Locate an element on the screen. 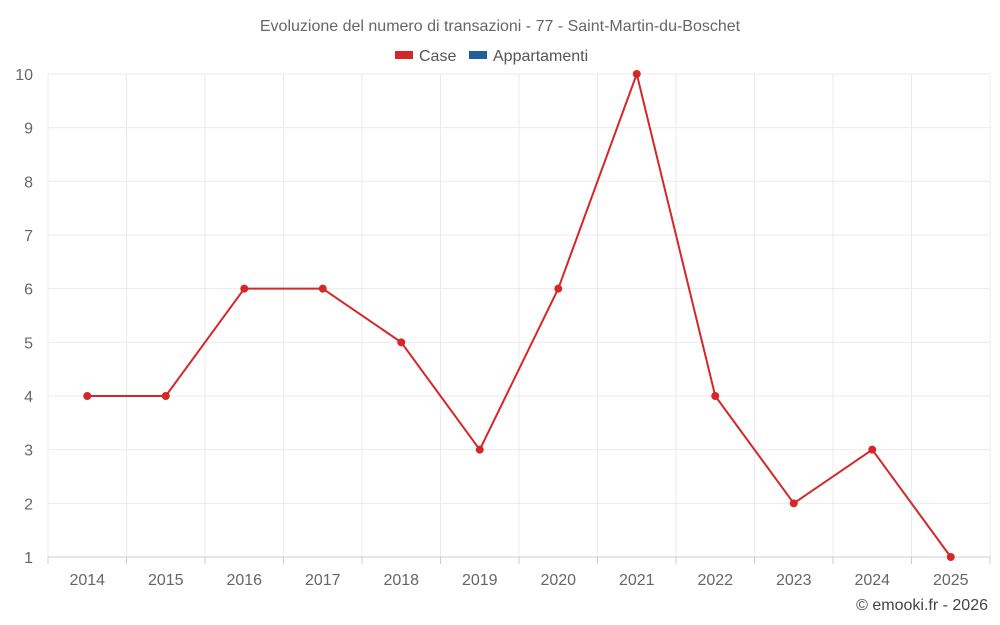 This screenshot has width=1000, height=625. legend-item-appartamenti: Appartamenti is located at coordinates (528, 56).